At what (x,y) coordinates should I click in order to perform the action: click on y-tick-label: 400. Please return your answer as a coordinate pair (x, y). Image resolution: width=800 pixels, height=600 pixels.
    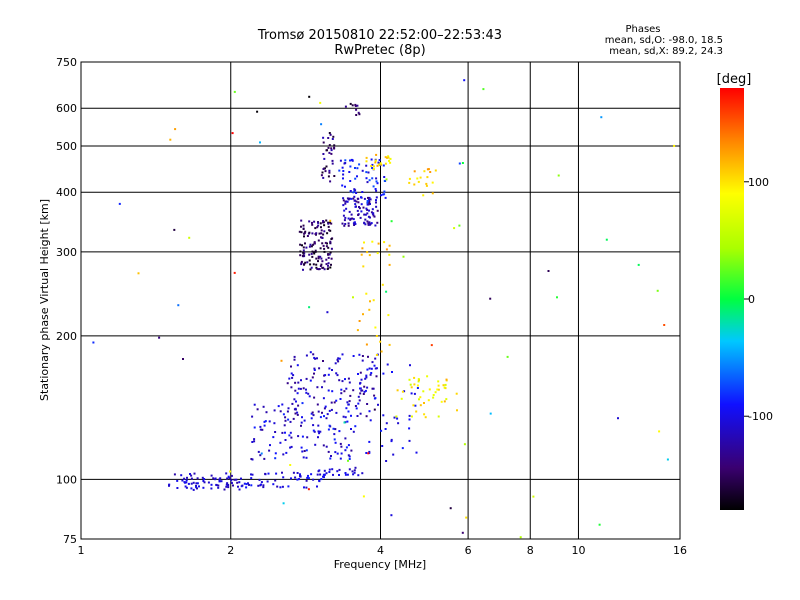
    Looking at the image, I should click on (66, 192).